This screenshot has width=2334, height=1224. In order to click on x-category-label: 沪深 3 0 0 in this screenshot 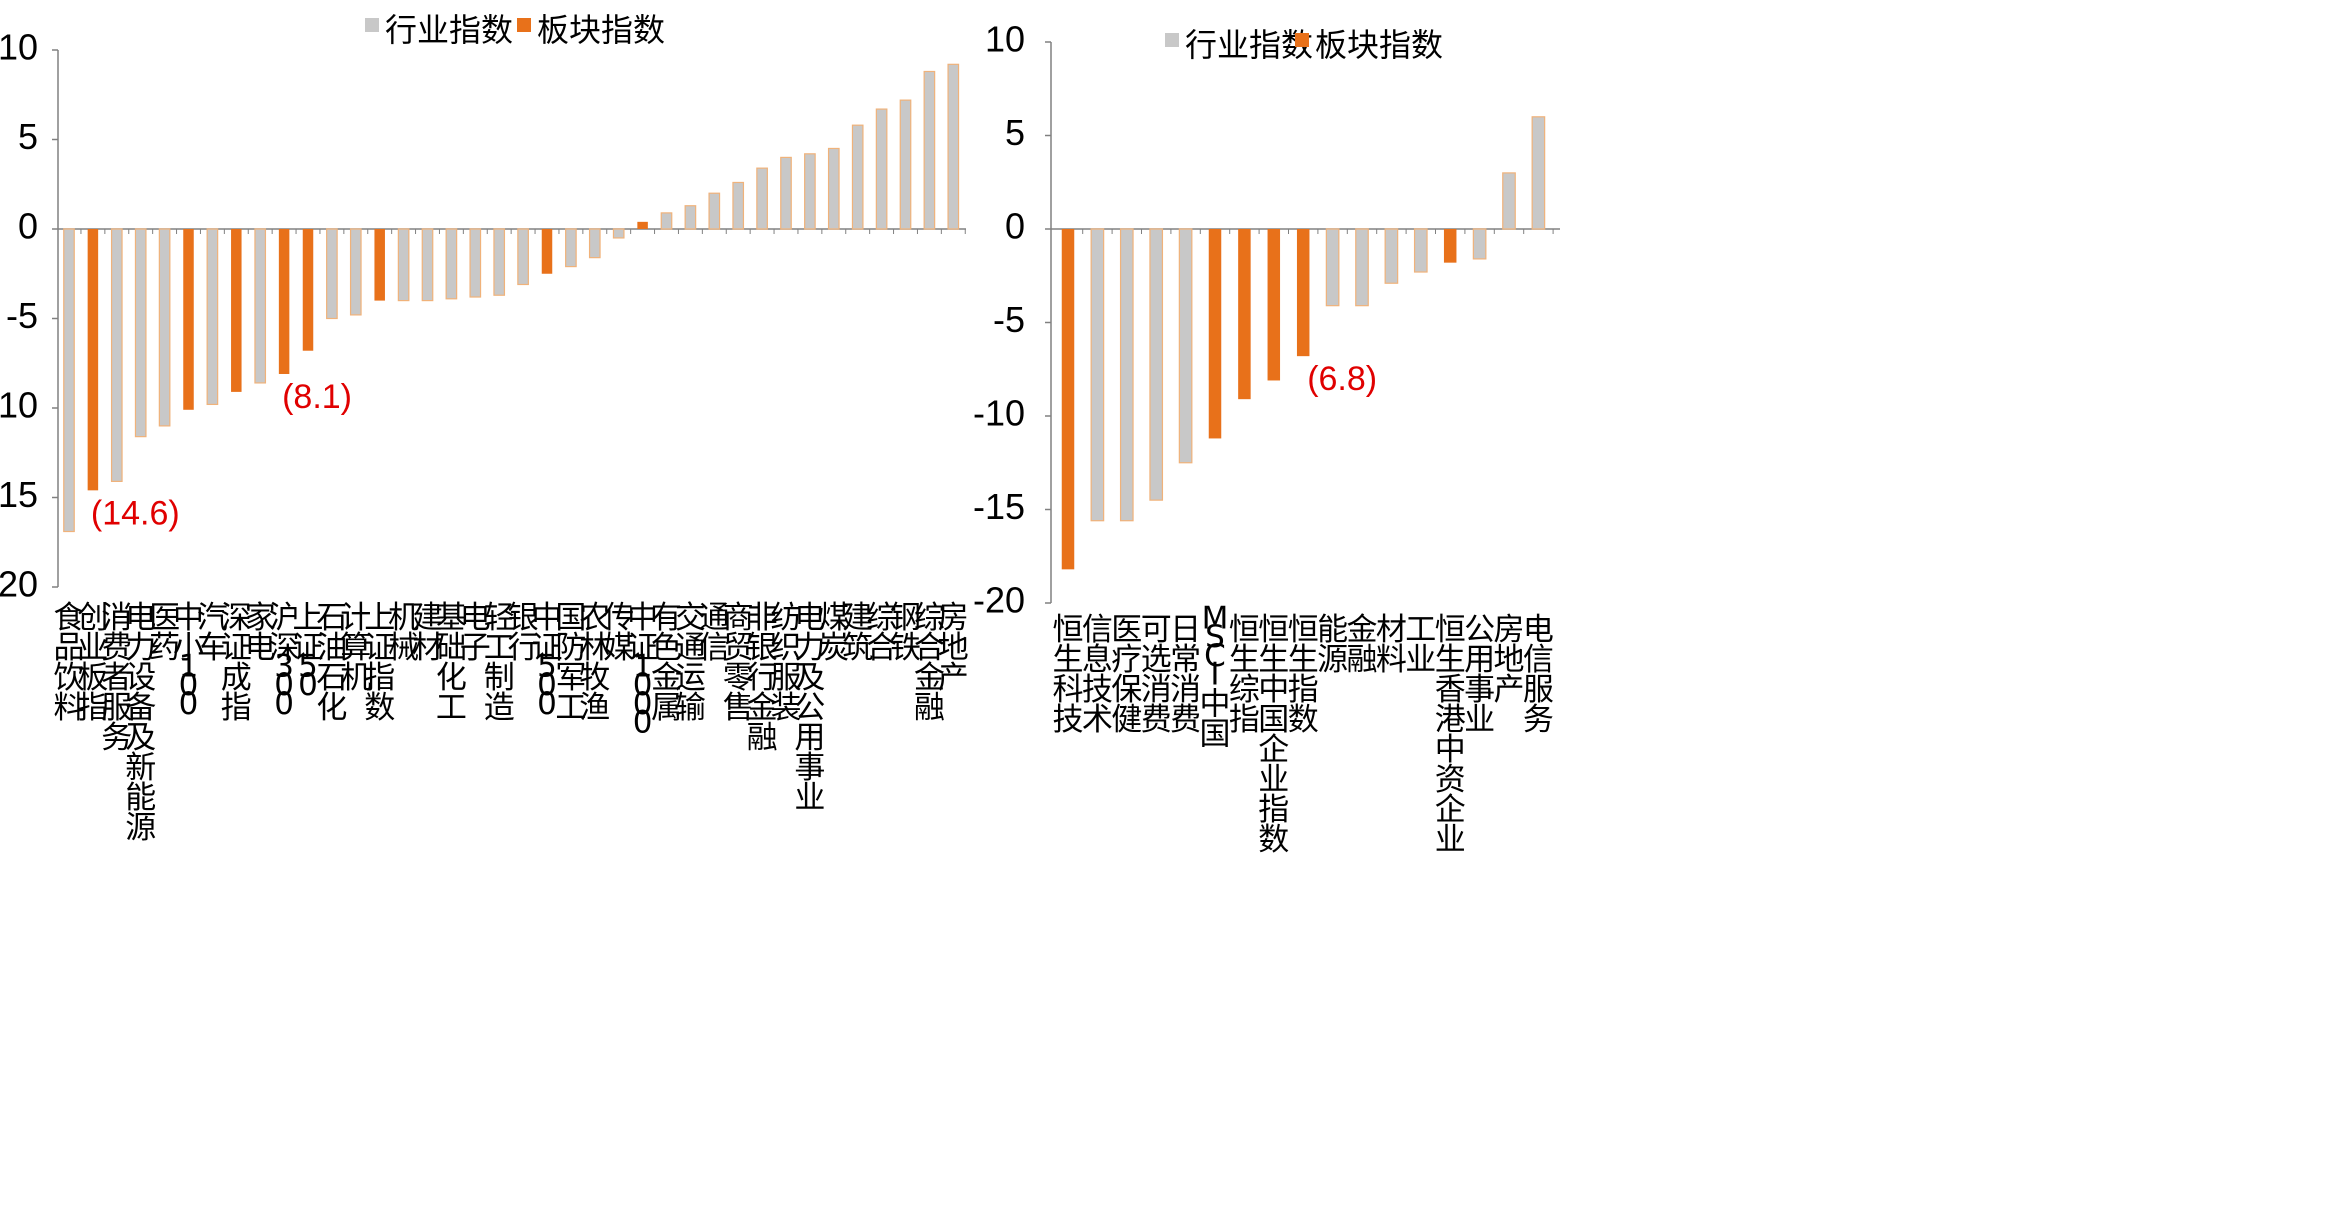, I will do `click(284, 661)`.